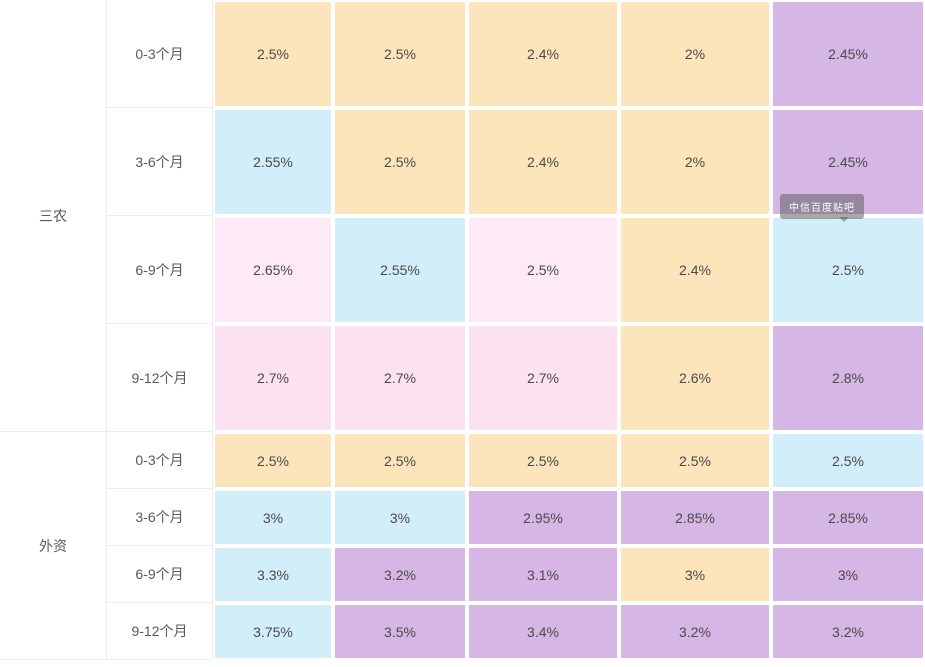 This screenshot has height=667, width=925. Describe the element at coordinates (695, 378) in the screenshot. I see `rate-cell: 2.6%` at that location.